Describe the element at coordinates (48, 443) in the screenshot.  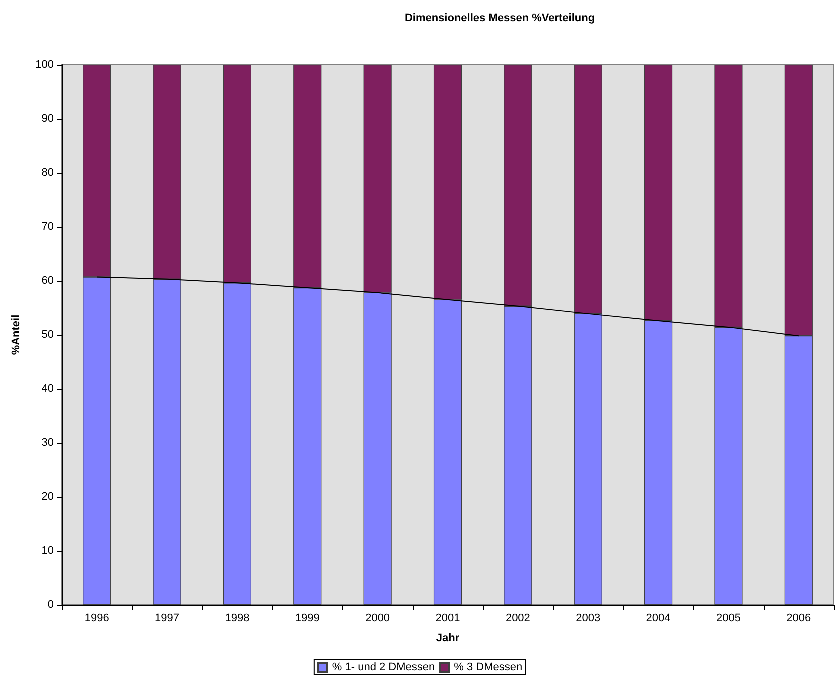
I see `y-tick-label: 30` at that location.